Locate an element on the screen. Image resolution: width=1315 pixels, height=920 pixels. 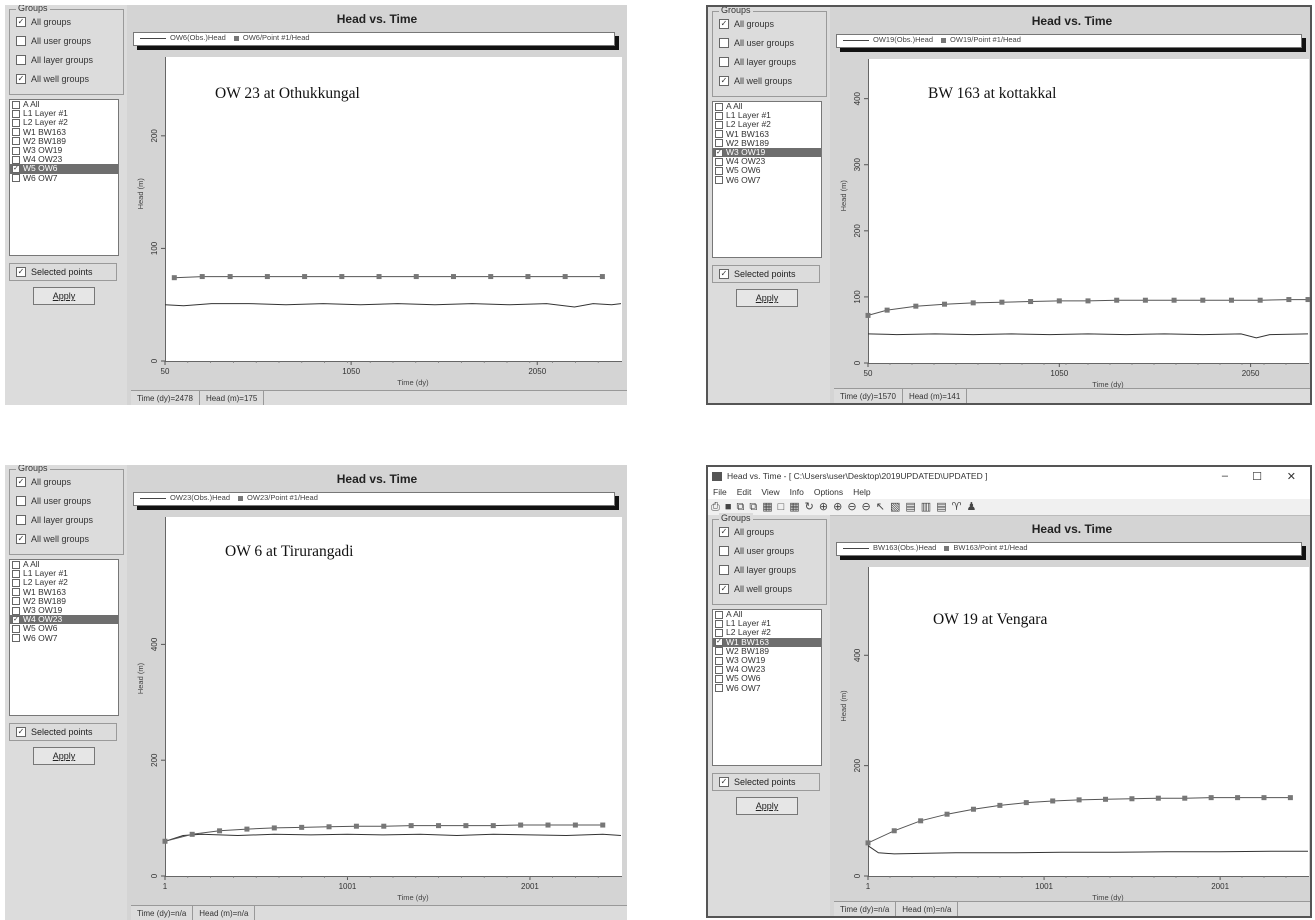
menu-info: Info is located at coordinates (796, 492).